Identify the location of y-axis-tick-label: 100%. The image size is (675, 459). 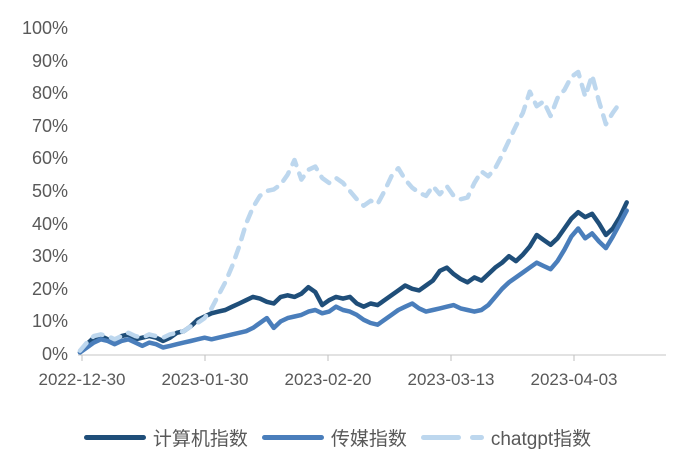
(45, 28).